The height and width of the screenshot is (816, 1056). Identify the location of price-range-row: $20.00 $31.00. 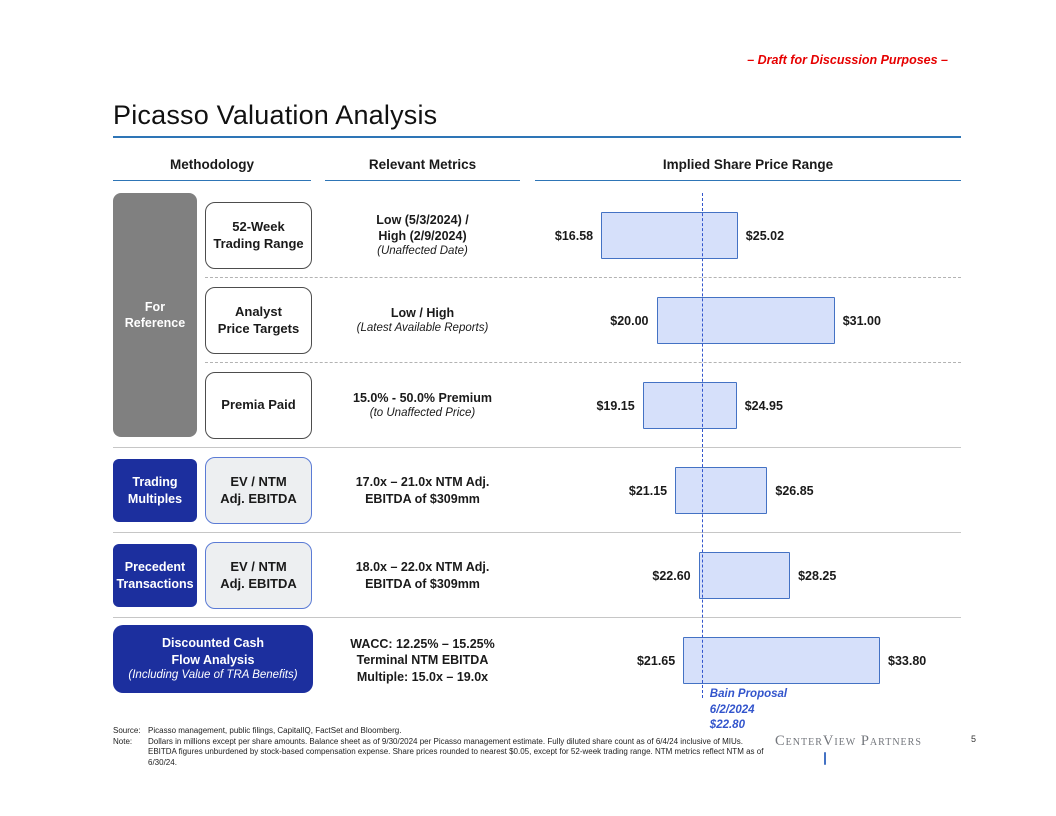
(748, 320).